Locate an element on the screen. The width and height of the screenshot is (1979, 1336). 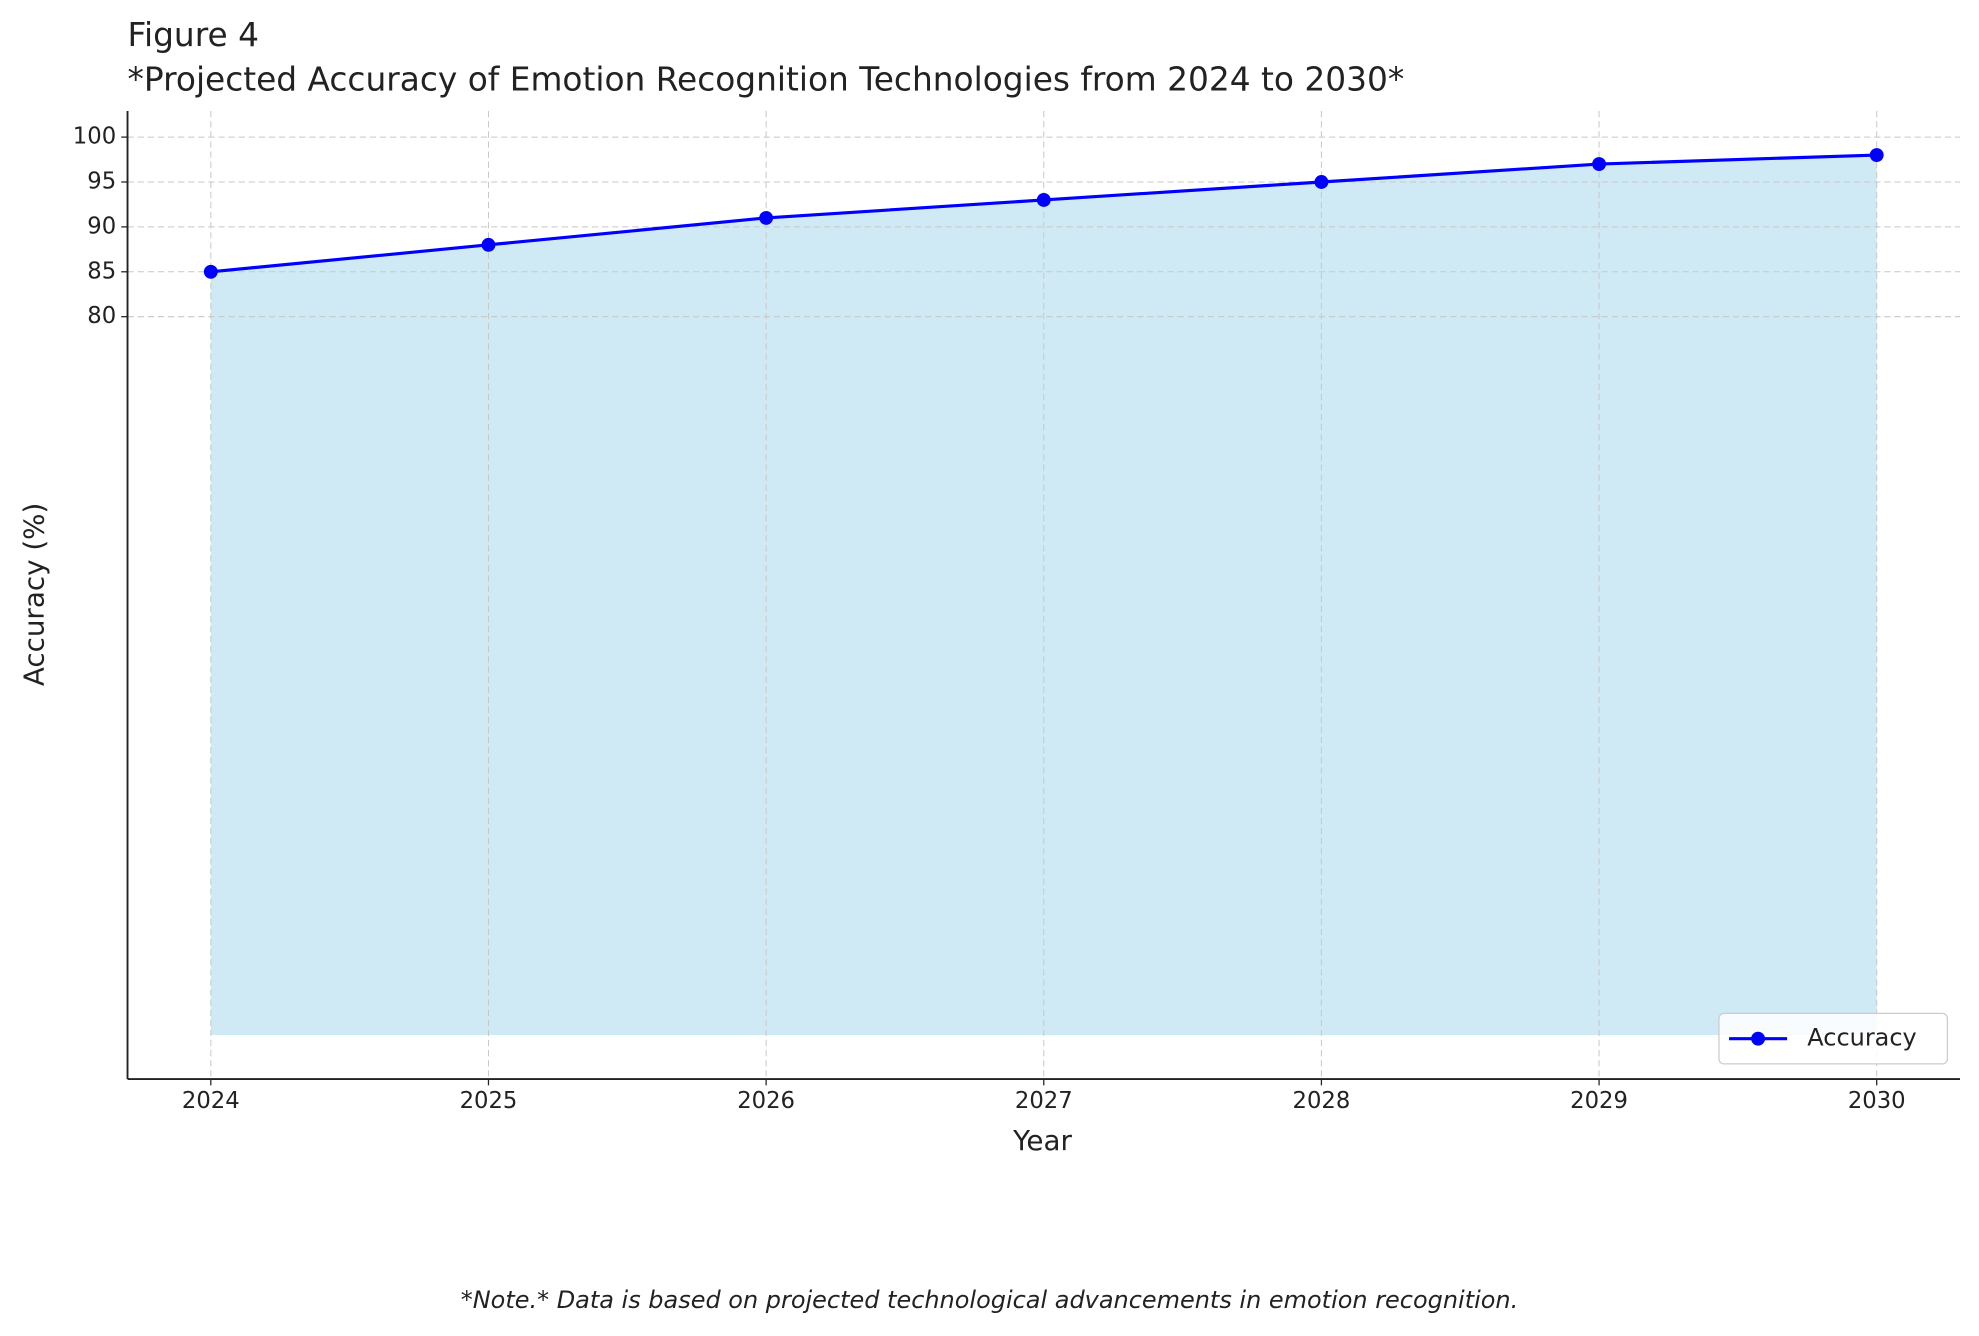
y-tick-label: 80 is located at coordinates (101, 316).